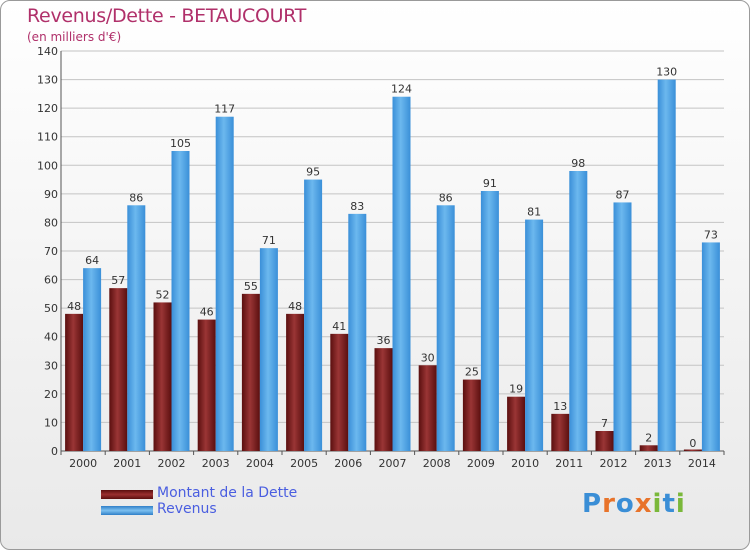 The width and height of the screenshot is (750, 550). What do you see at coordinates (207, 312) in the screenshot?
I see `data-label-dette: 46` at bounding box center [207, 312].